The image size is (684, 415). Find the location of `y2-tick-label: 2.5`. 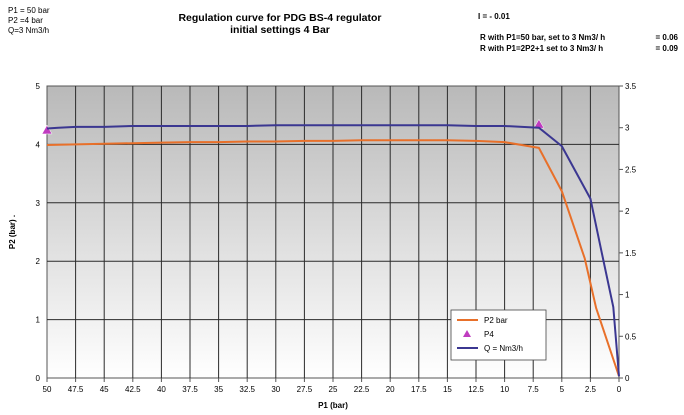

y2-tick-label: 2.5 is located at coordinates (631, 169).